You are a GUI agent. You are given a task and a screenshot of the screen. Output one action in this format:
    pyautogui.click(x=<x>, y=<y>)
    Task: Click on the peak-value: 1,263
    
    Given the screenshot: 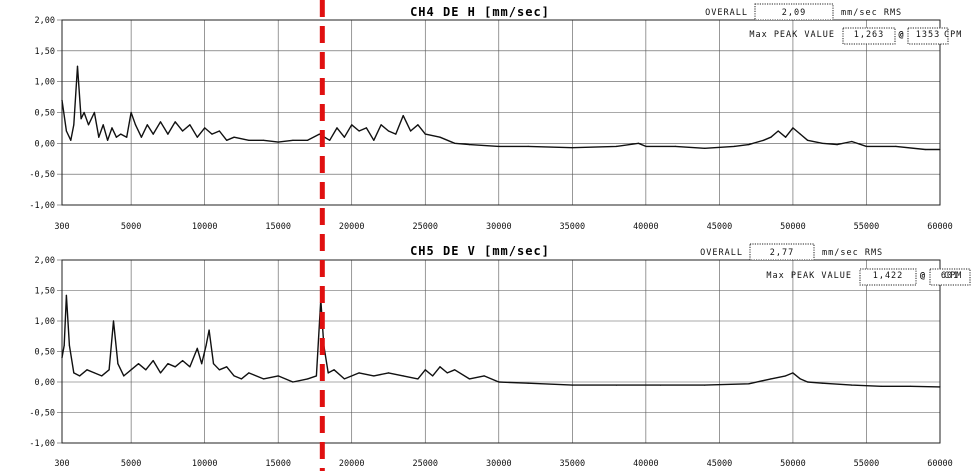 What is the action you would take?
    pyautogui.click(x=869, y=35)
    